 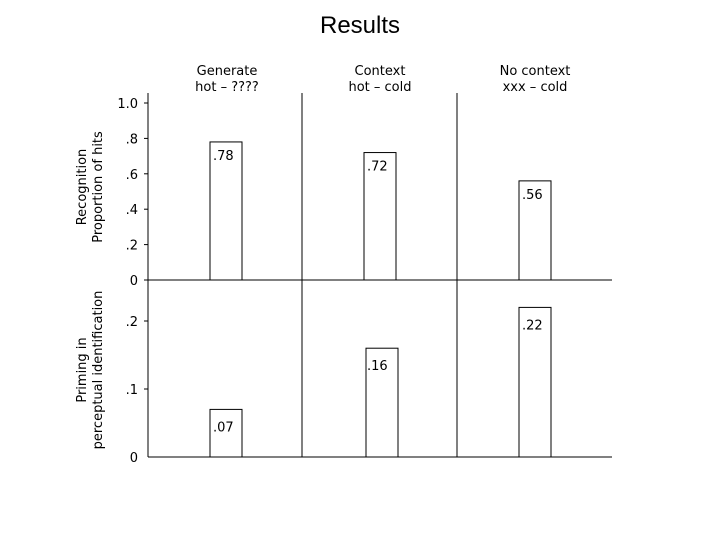 I want to click on top-ytick-label: .2, so click(x=132, y=246).